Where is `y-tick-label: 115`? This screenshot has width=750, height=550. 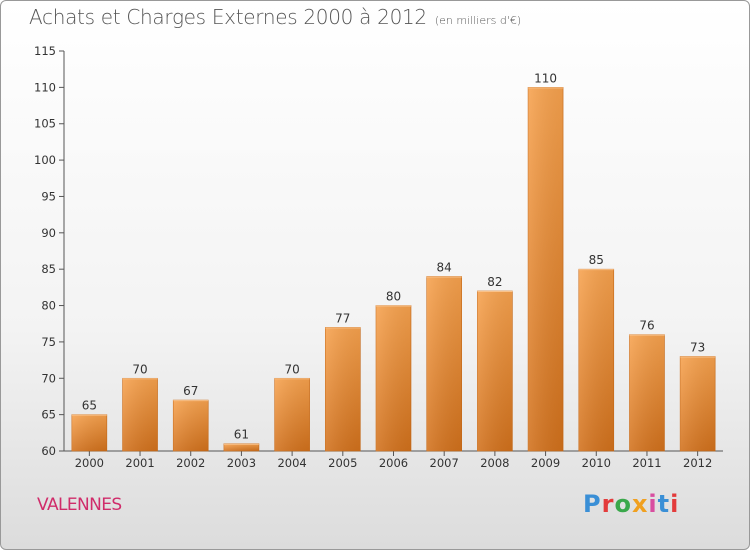
y-tick-label: 115 is located at coordinates (45, 51).